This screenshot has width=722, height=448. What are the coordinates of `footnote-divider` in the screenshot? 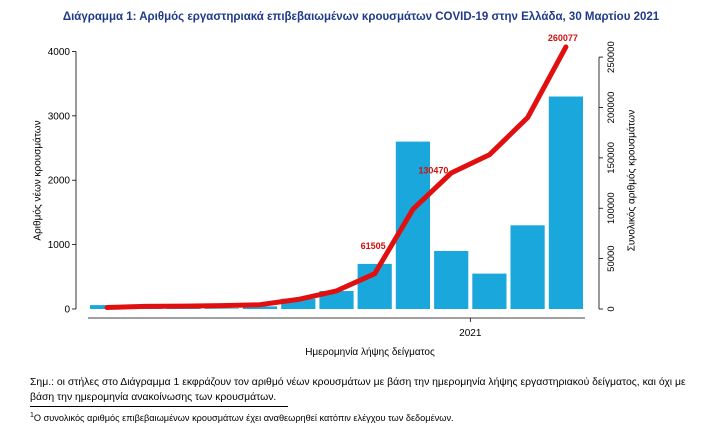 It's located at (159, 406).